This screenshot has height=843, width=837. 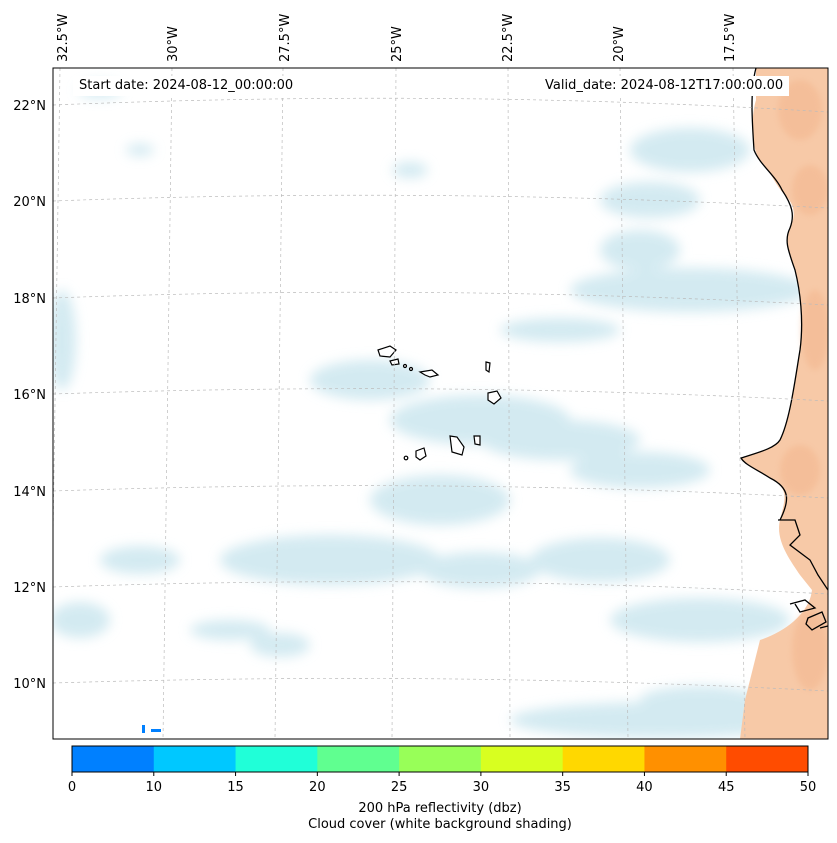 I want to click on lat-label: 22°N, so click(x=29, y=106).